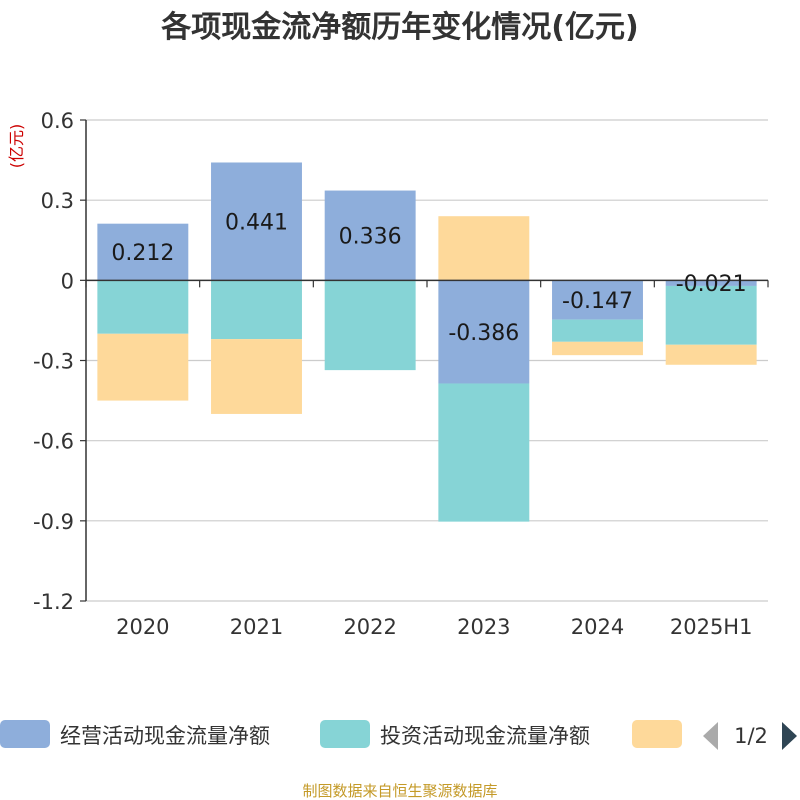  Describe the element at coordinates (256, 627) in the screenshot. I see `x-tick-label: 2021` at that location.